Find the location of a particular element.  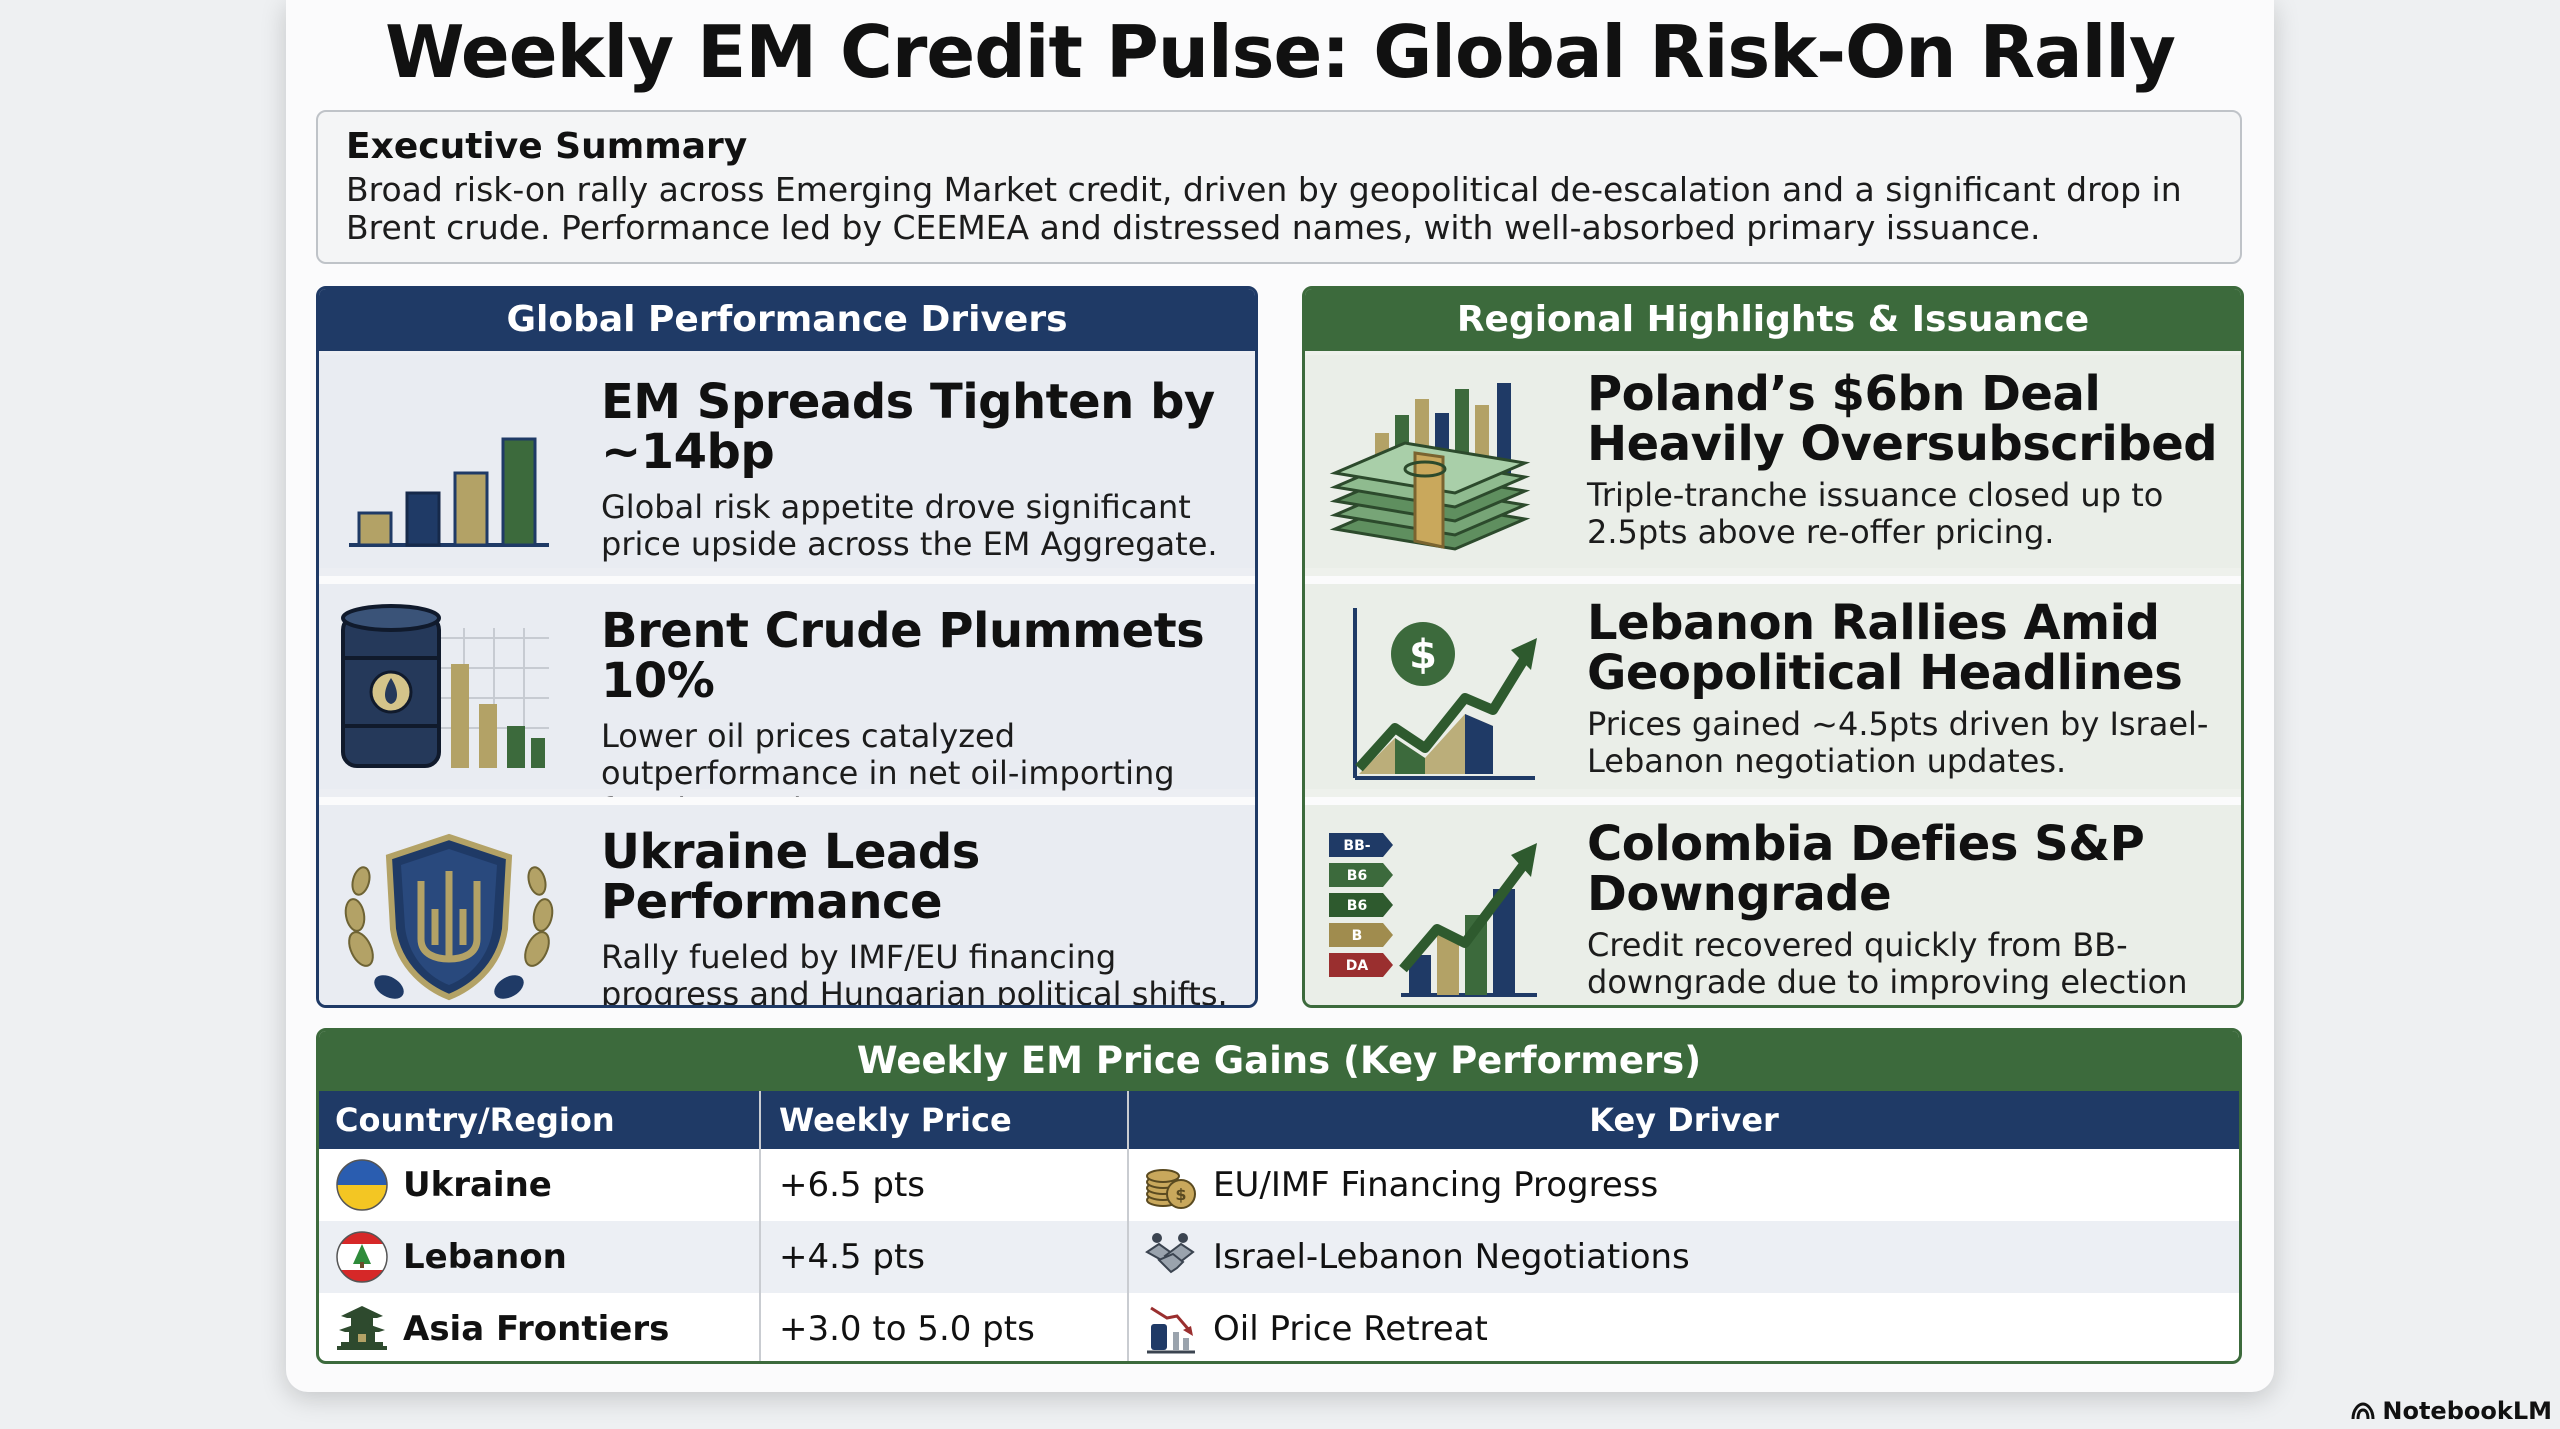

regional-highlights-heading: Regional Highlights & Issuance is located at coordinates (1773, 320).